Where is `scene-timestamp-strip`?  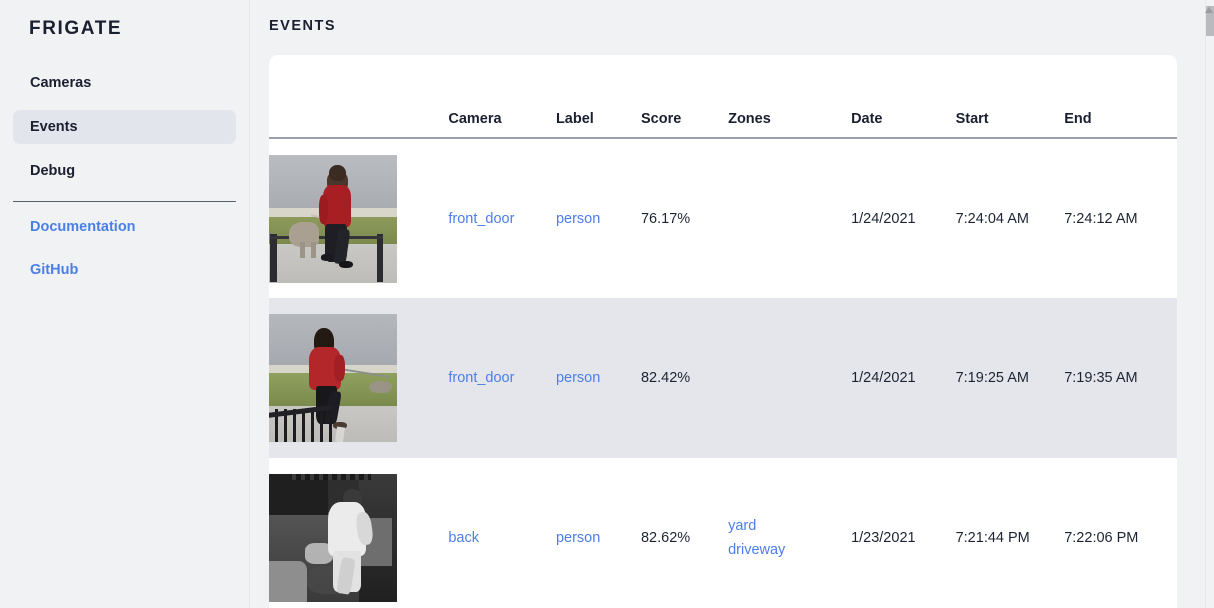 scene-timestamp-strip is located at coordinates (332, 477).